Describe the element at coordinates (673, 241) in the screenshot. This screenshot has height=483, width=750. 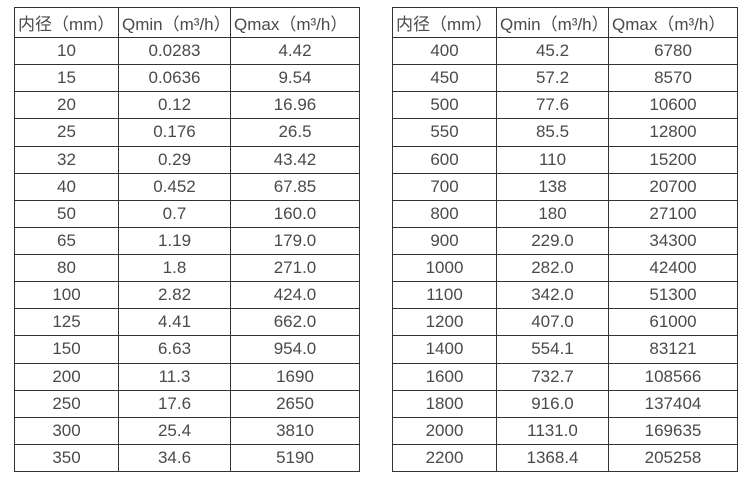
I see `cell-qmax: 34300` at that location.